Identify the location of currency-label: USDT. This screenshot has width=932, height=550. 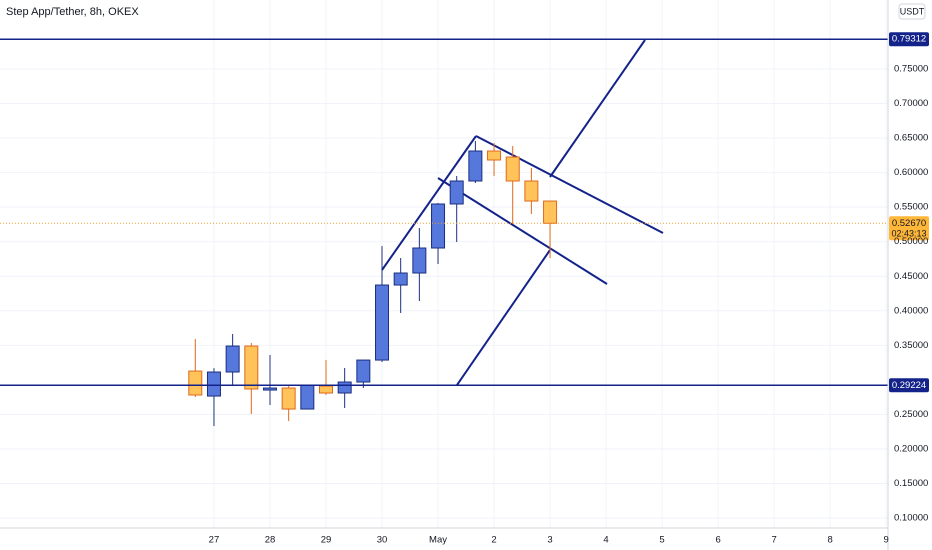
(912, 11).